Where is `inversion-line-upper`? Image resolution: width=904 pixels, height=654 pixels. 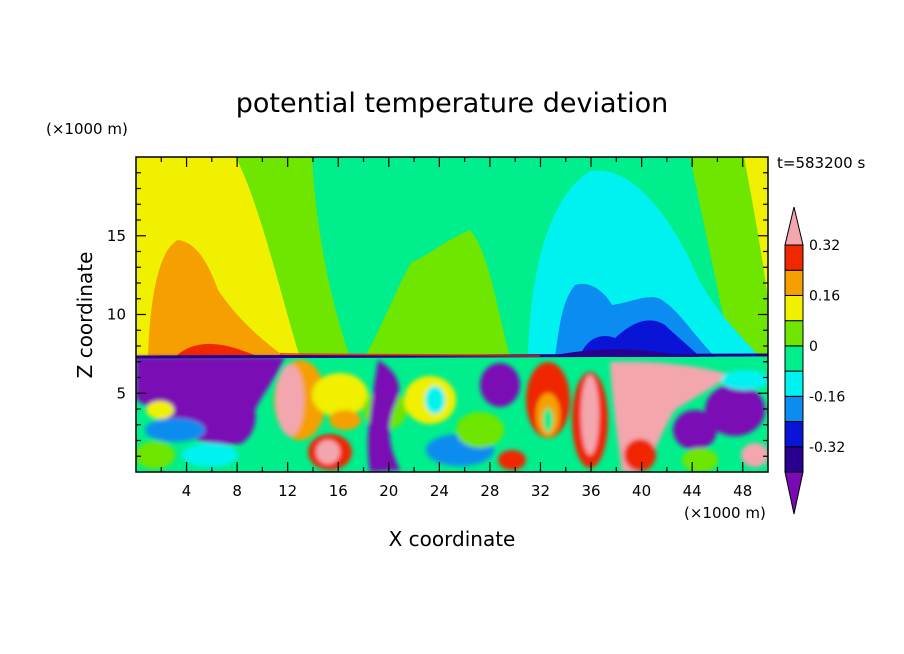
inversion-line-upper is located at coordinates (410, 355).